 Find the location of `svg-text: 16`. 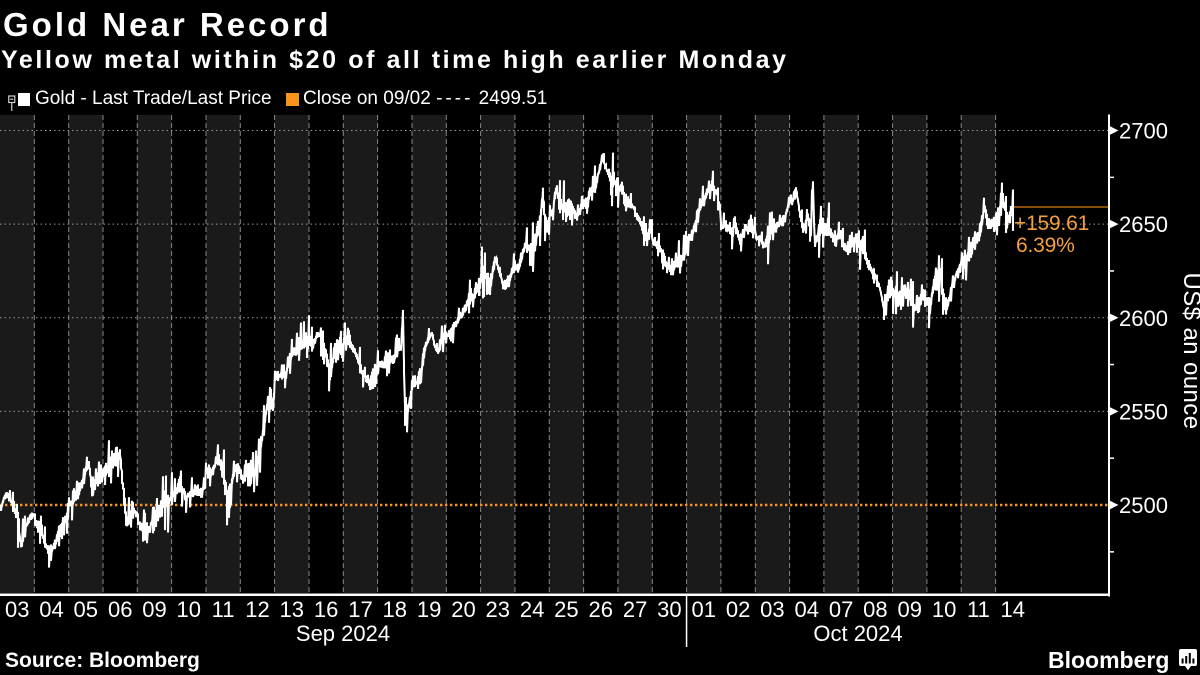

svg-text: 16 is located at coordinates (326, 609).